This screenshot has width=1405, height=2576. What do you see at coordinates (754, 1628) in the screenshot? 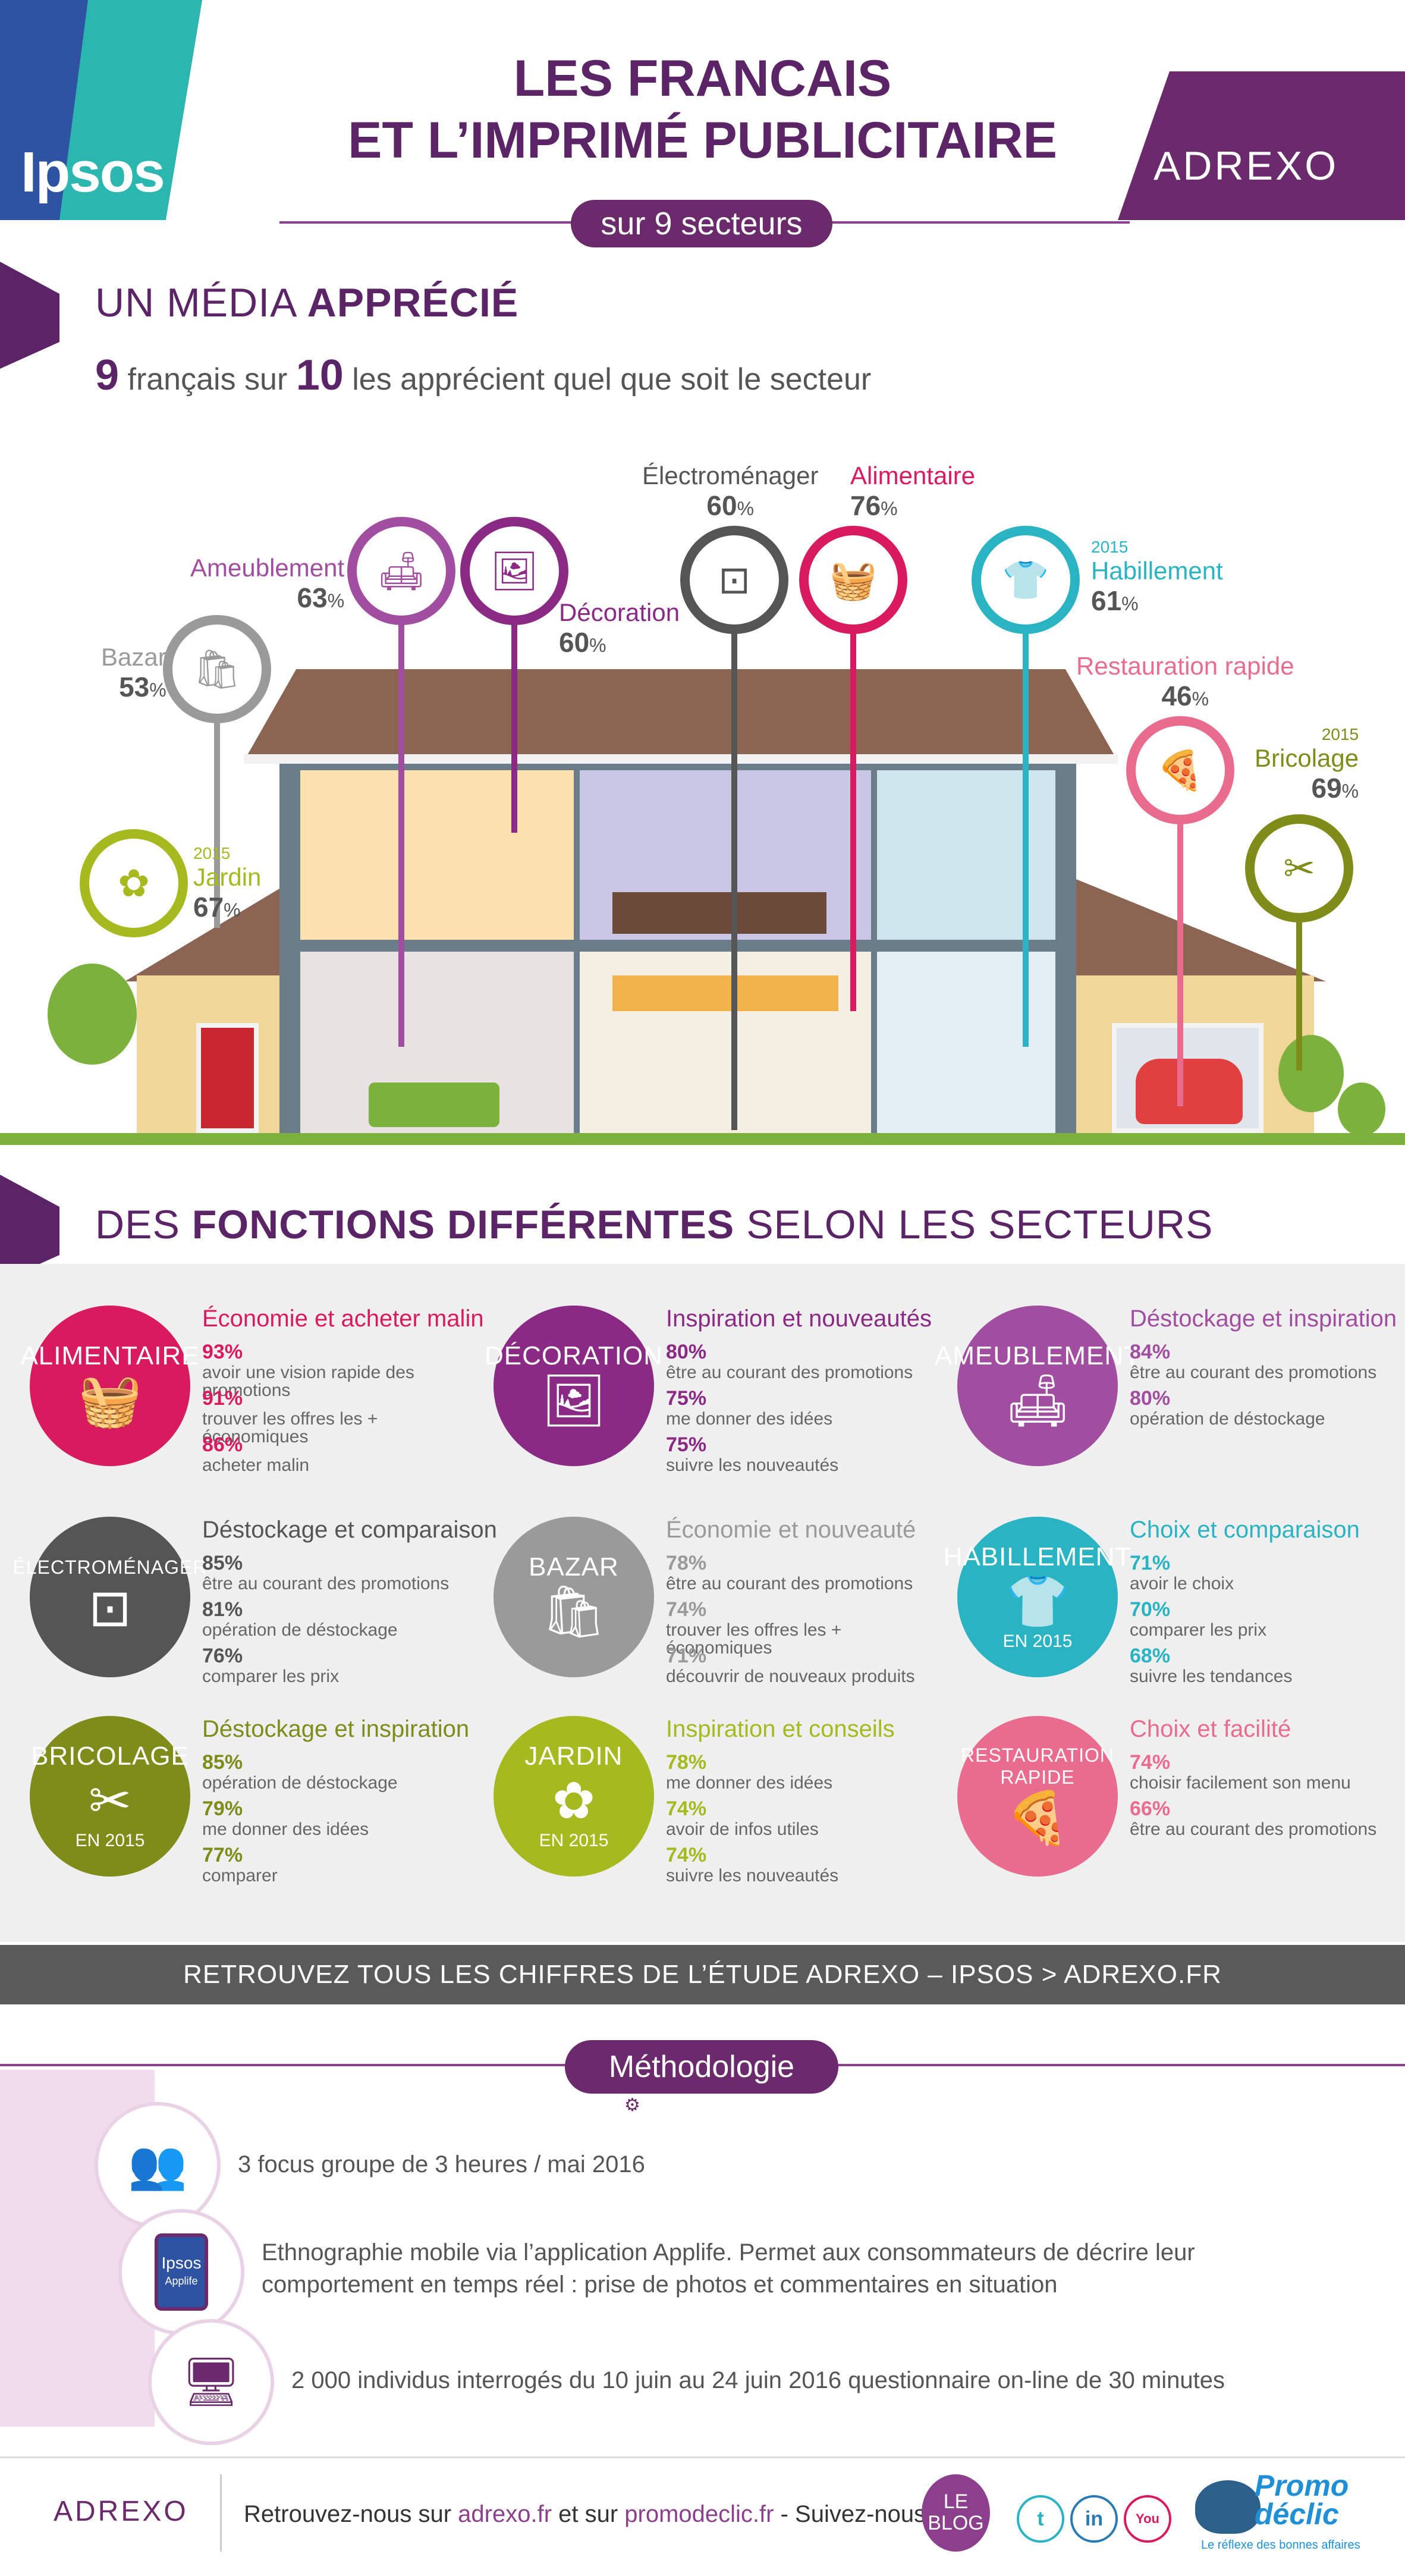
I see `function-stat-bazar-1: 74% trouver les offres les + économiques` at bounding box center [754, 1628].